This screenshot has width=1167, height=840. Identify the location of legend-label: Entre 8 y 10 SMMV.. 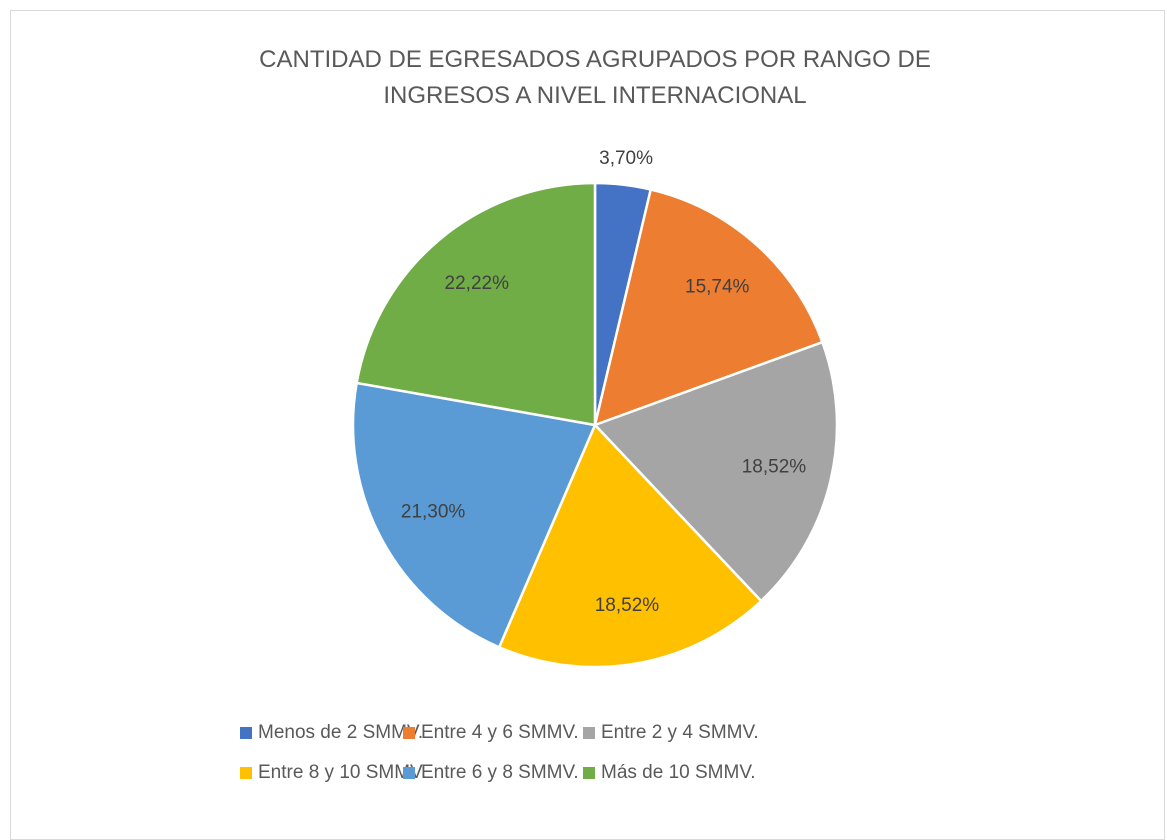
(342, 772).